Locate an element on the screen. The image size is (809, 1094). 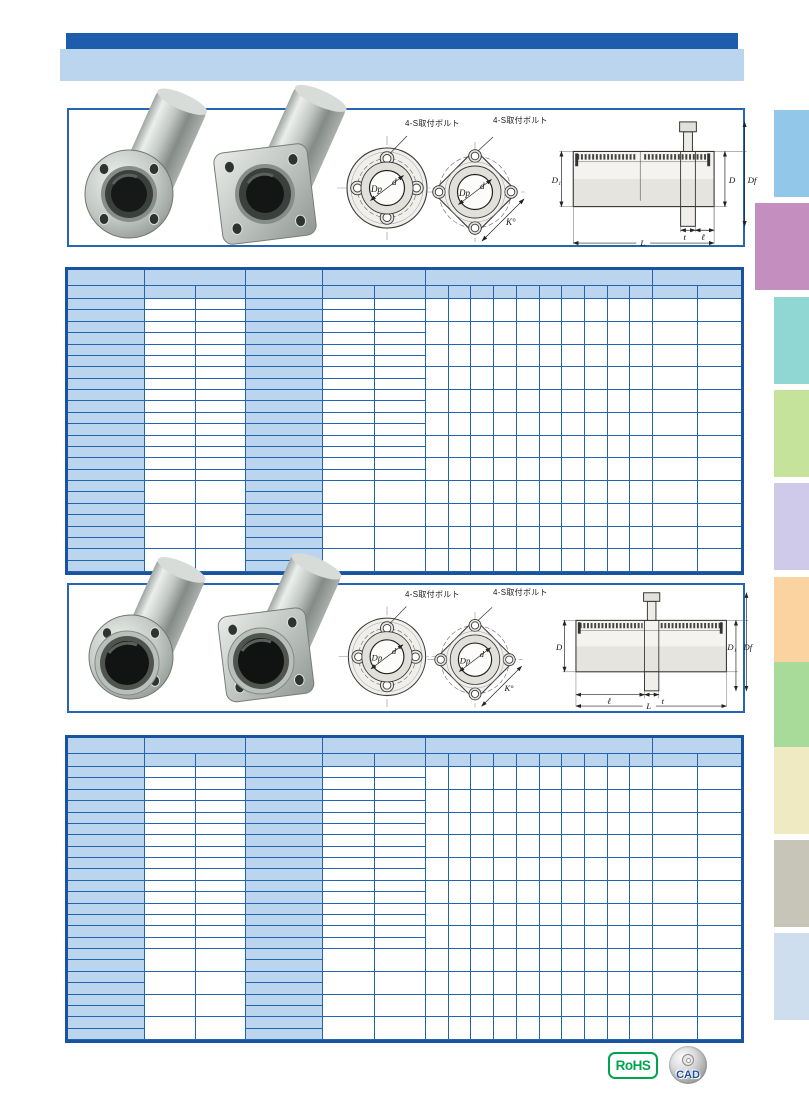
product-photo-round-flange-center is located at coordinates (147, 628).